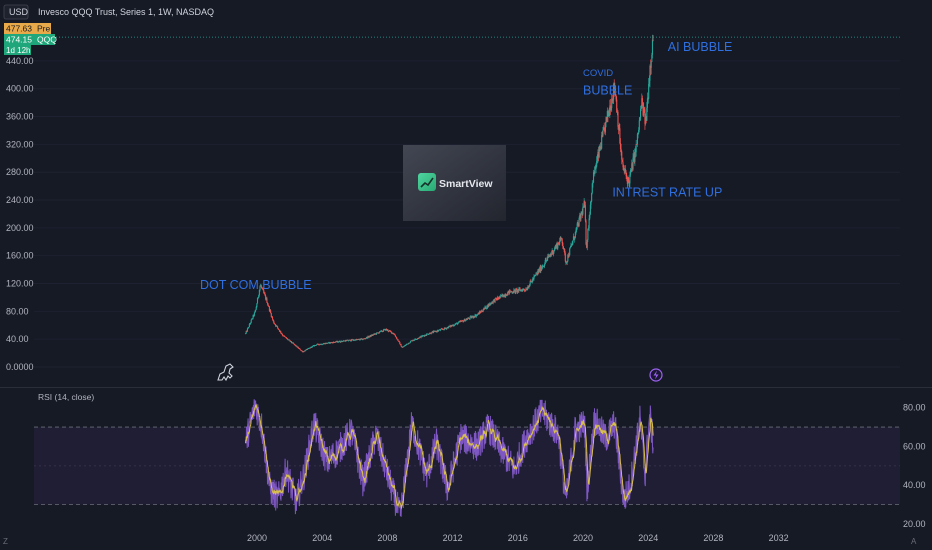 This screenshot has width=932, height=550. What do you see at coordinates (449, 458) in the screenshot?
I see `rsi-lines` at bounding box center [449, 458].